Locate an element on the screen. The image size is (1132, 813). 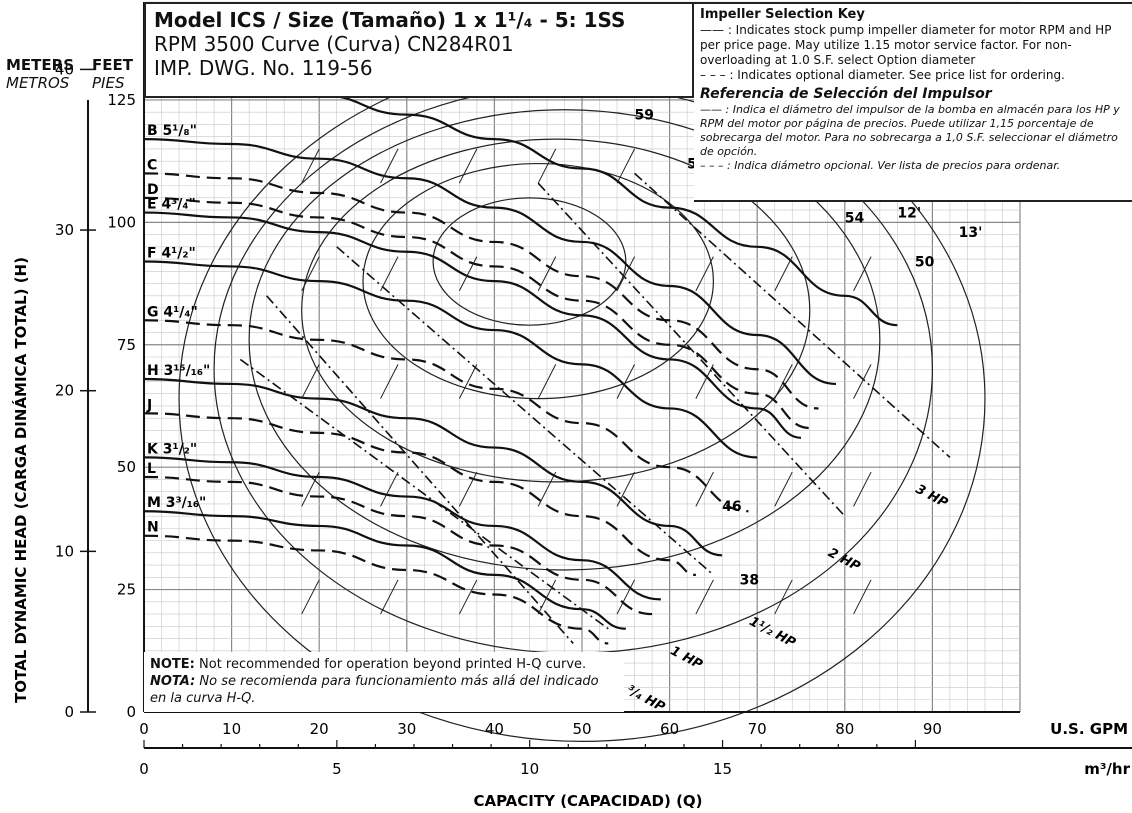
x-tick-gpm-label: 40 is located at coordinates (494, 729).